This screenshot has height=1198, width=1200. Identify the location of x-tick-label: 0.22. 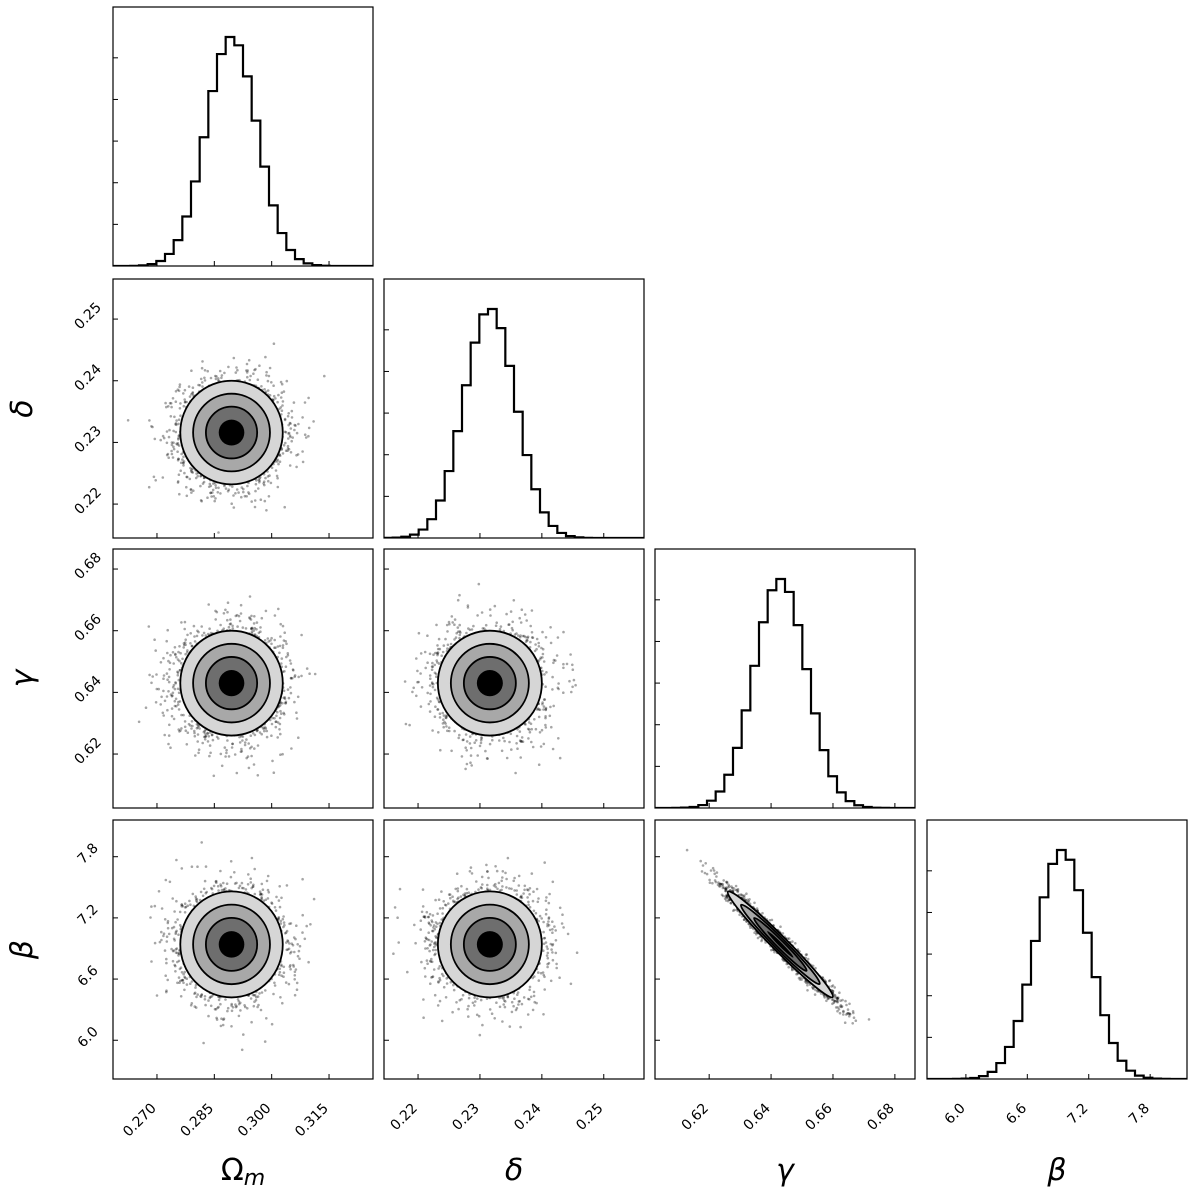
(404, 1117).